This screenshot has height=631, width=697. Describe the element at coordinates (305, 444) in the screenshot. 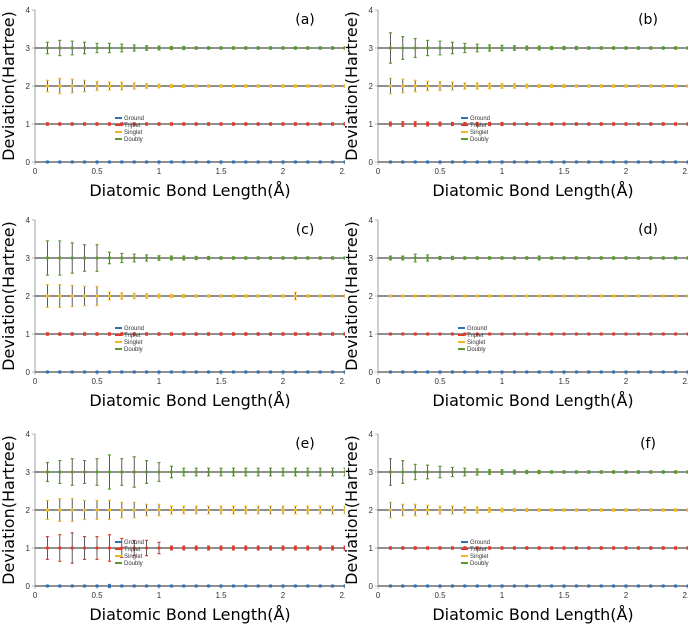

I see `panel-label: (e)` at that location.